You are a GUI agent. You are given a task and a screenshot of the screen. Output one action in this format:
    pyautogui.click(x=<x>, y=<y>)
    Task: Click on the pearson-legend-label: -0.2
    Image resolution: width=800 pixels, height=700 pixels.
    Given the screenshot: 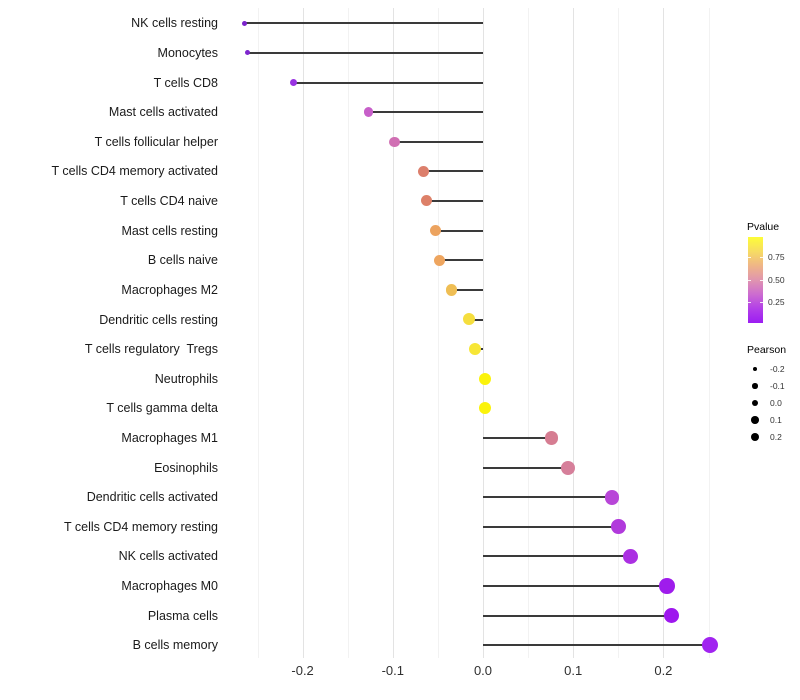 What is the action you would take?
    pyautogui.click(x=777, y=369)
    